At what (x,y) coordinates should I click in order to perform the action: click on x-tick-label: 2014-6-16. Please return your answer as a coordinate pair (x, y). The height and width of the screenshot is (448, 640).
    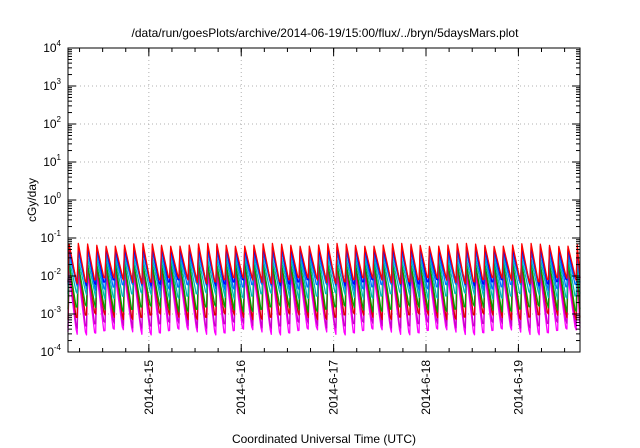
    Looking at the image, I should click on (241, 387).